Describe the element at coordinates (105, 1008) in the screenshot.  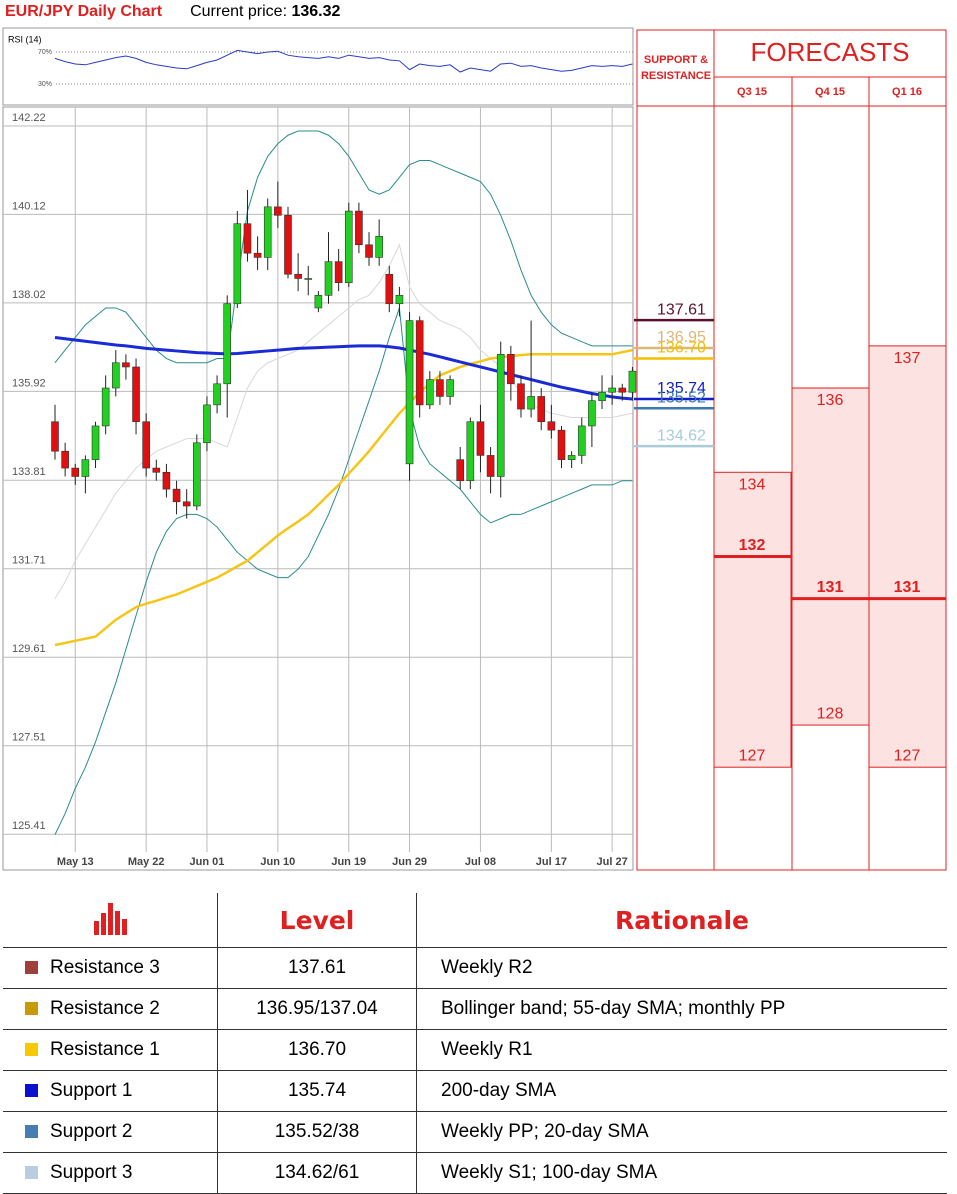
I see `cell-text: Resistance 2` at that location.